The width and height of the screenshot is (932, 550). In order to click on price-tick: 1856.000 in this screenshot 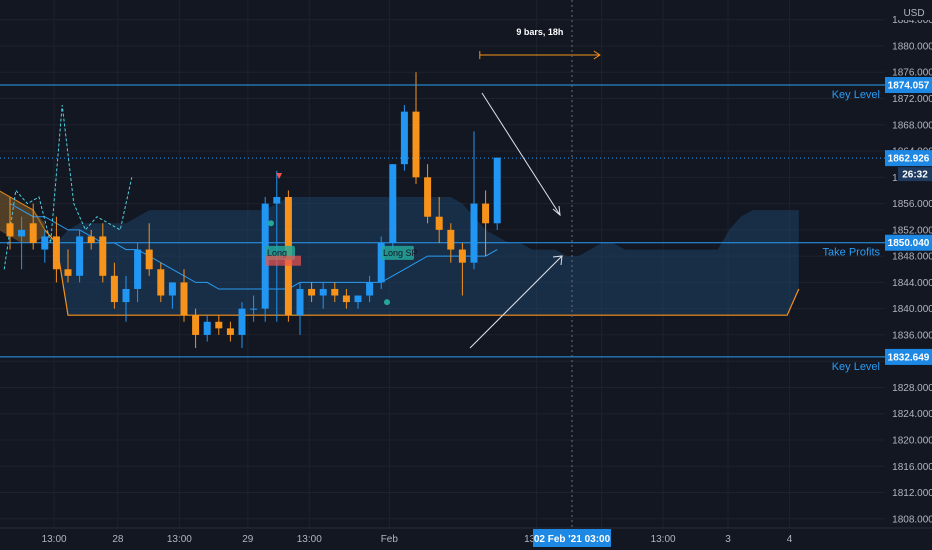, I will do `click(912, 204)`.